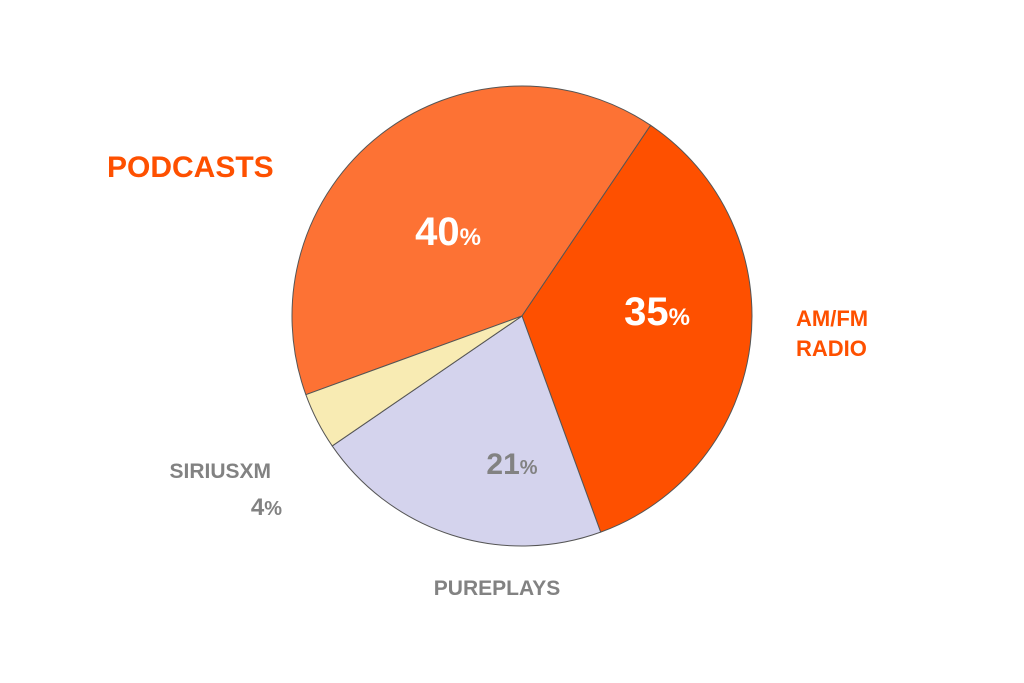 Image resolution: width=1024 pixels, height=683 pixels. I want to click on category-label-am-fm: AM/FM, so click(832, 318).